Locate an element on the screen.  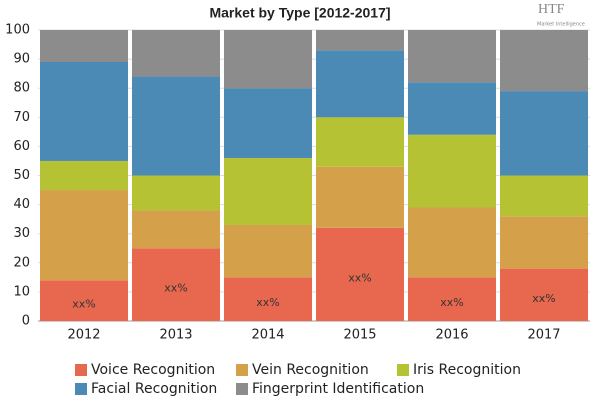
x-tick-label: 2016 is located at coordinates (451, 335).